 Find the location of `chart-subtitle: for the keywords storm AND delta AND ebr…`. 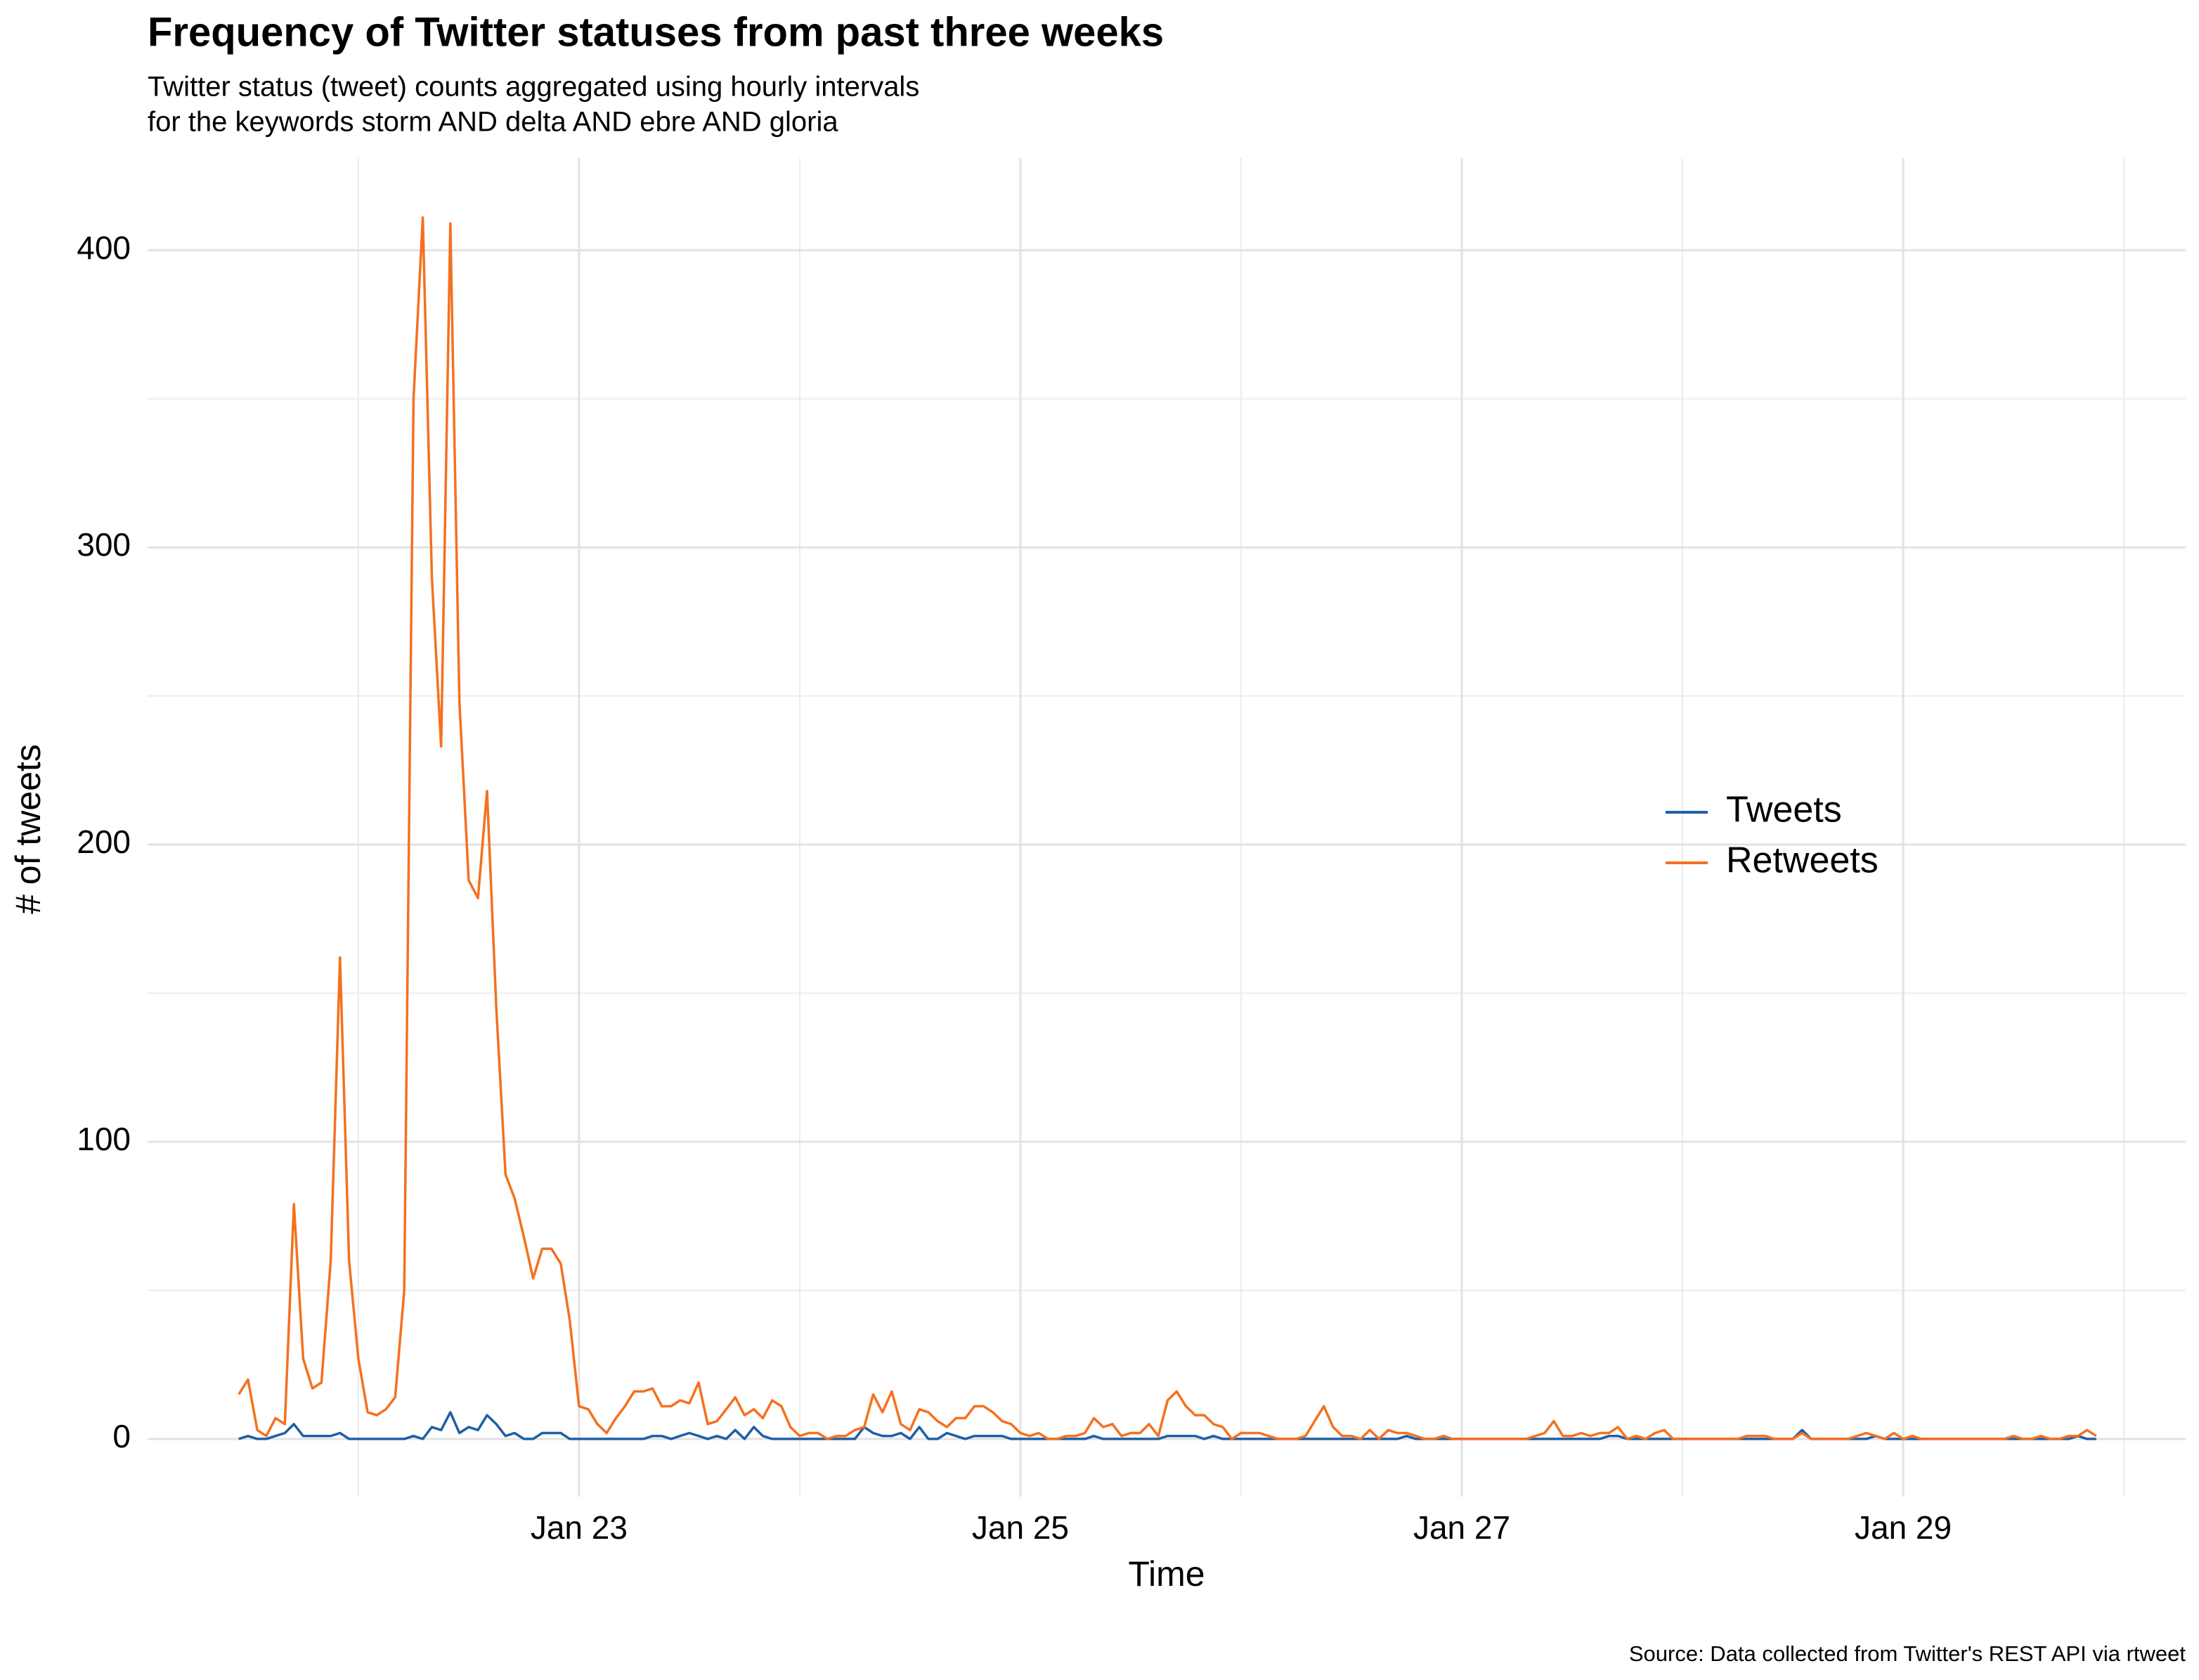

chart-subtitle: for the keywords storm AND delta AND ebr… is located at coordinates (493, 122).